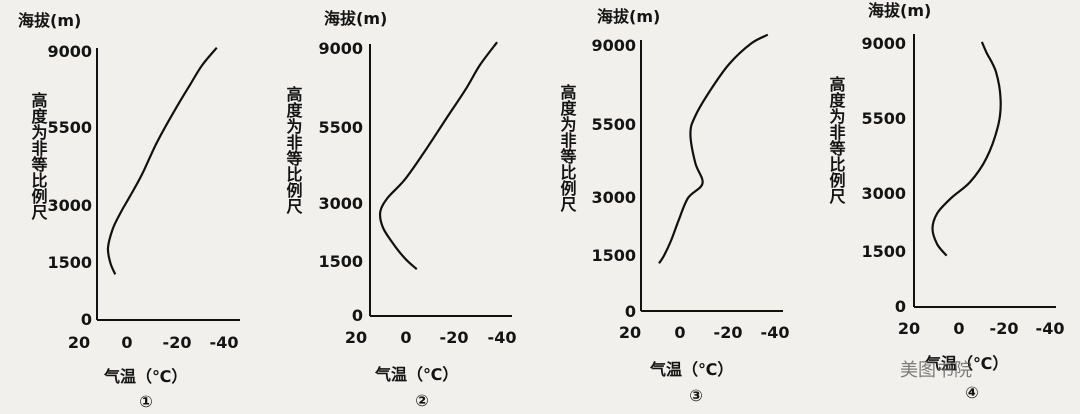  I want to click on panel-3-xtick-20: 20, so click(630, 332).